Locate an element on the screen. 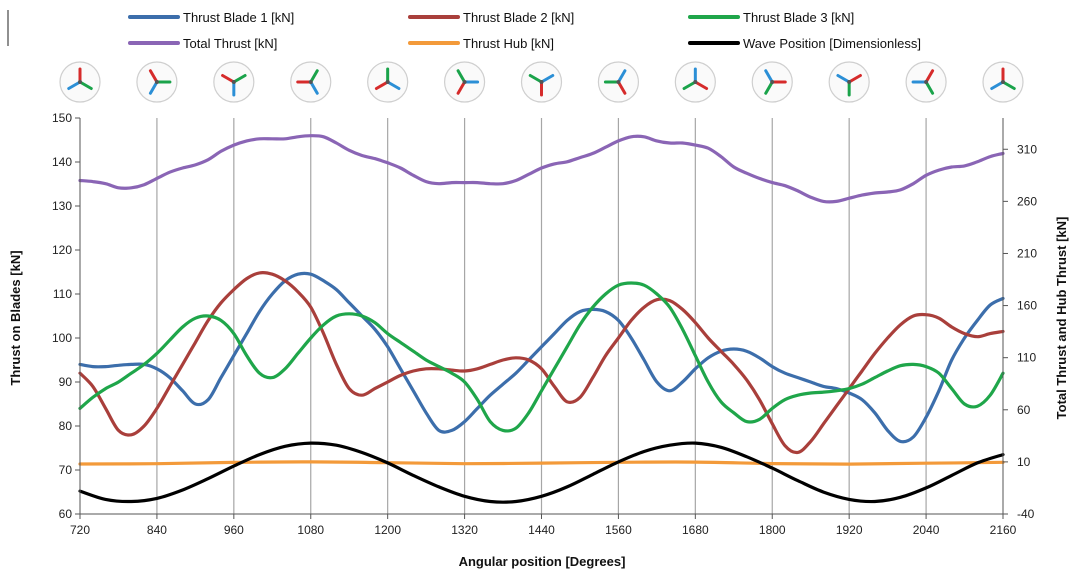  x-tick-label-1560: 1560 is located at coordinates (618, 530).